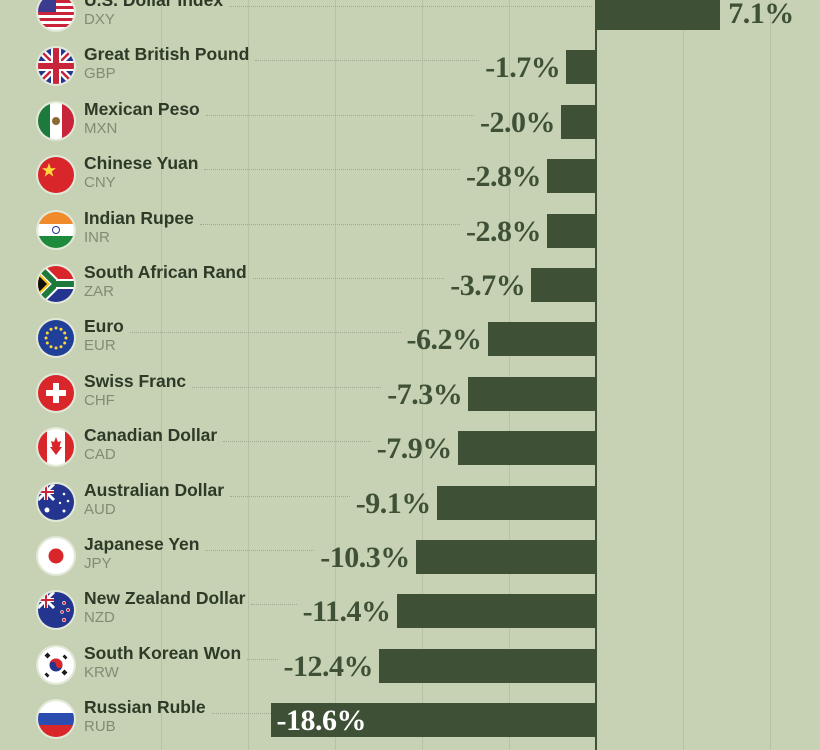 The width and height of the screenshot is (820, 750). Describe the element at coordinates (142, 544) in the screenshot. I see `currency-name: Japanese Yen` at that location.